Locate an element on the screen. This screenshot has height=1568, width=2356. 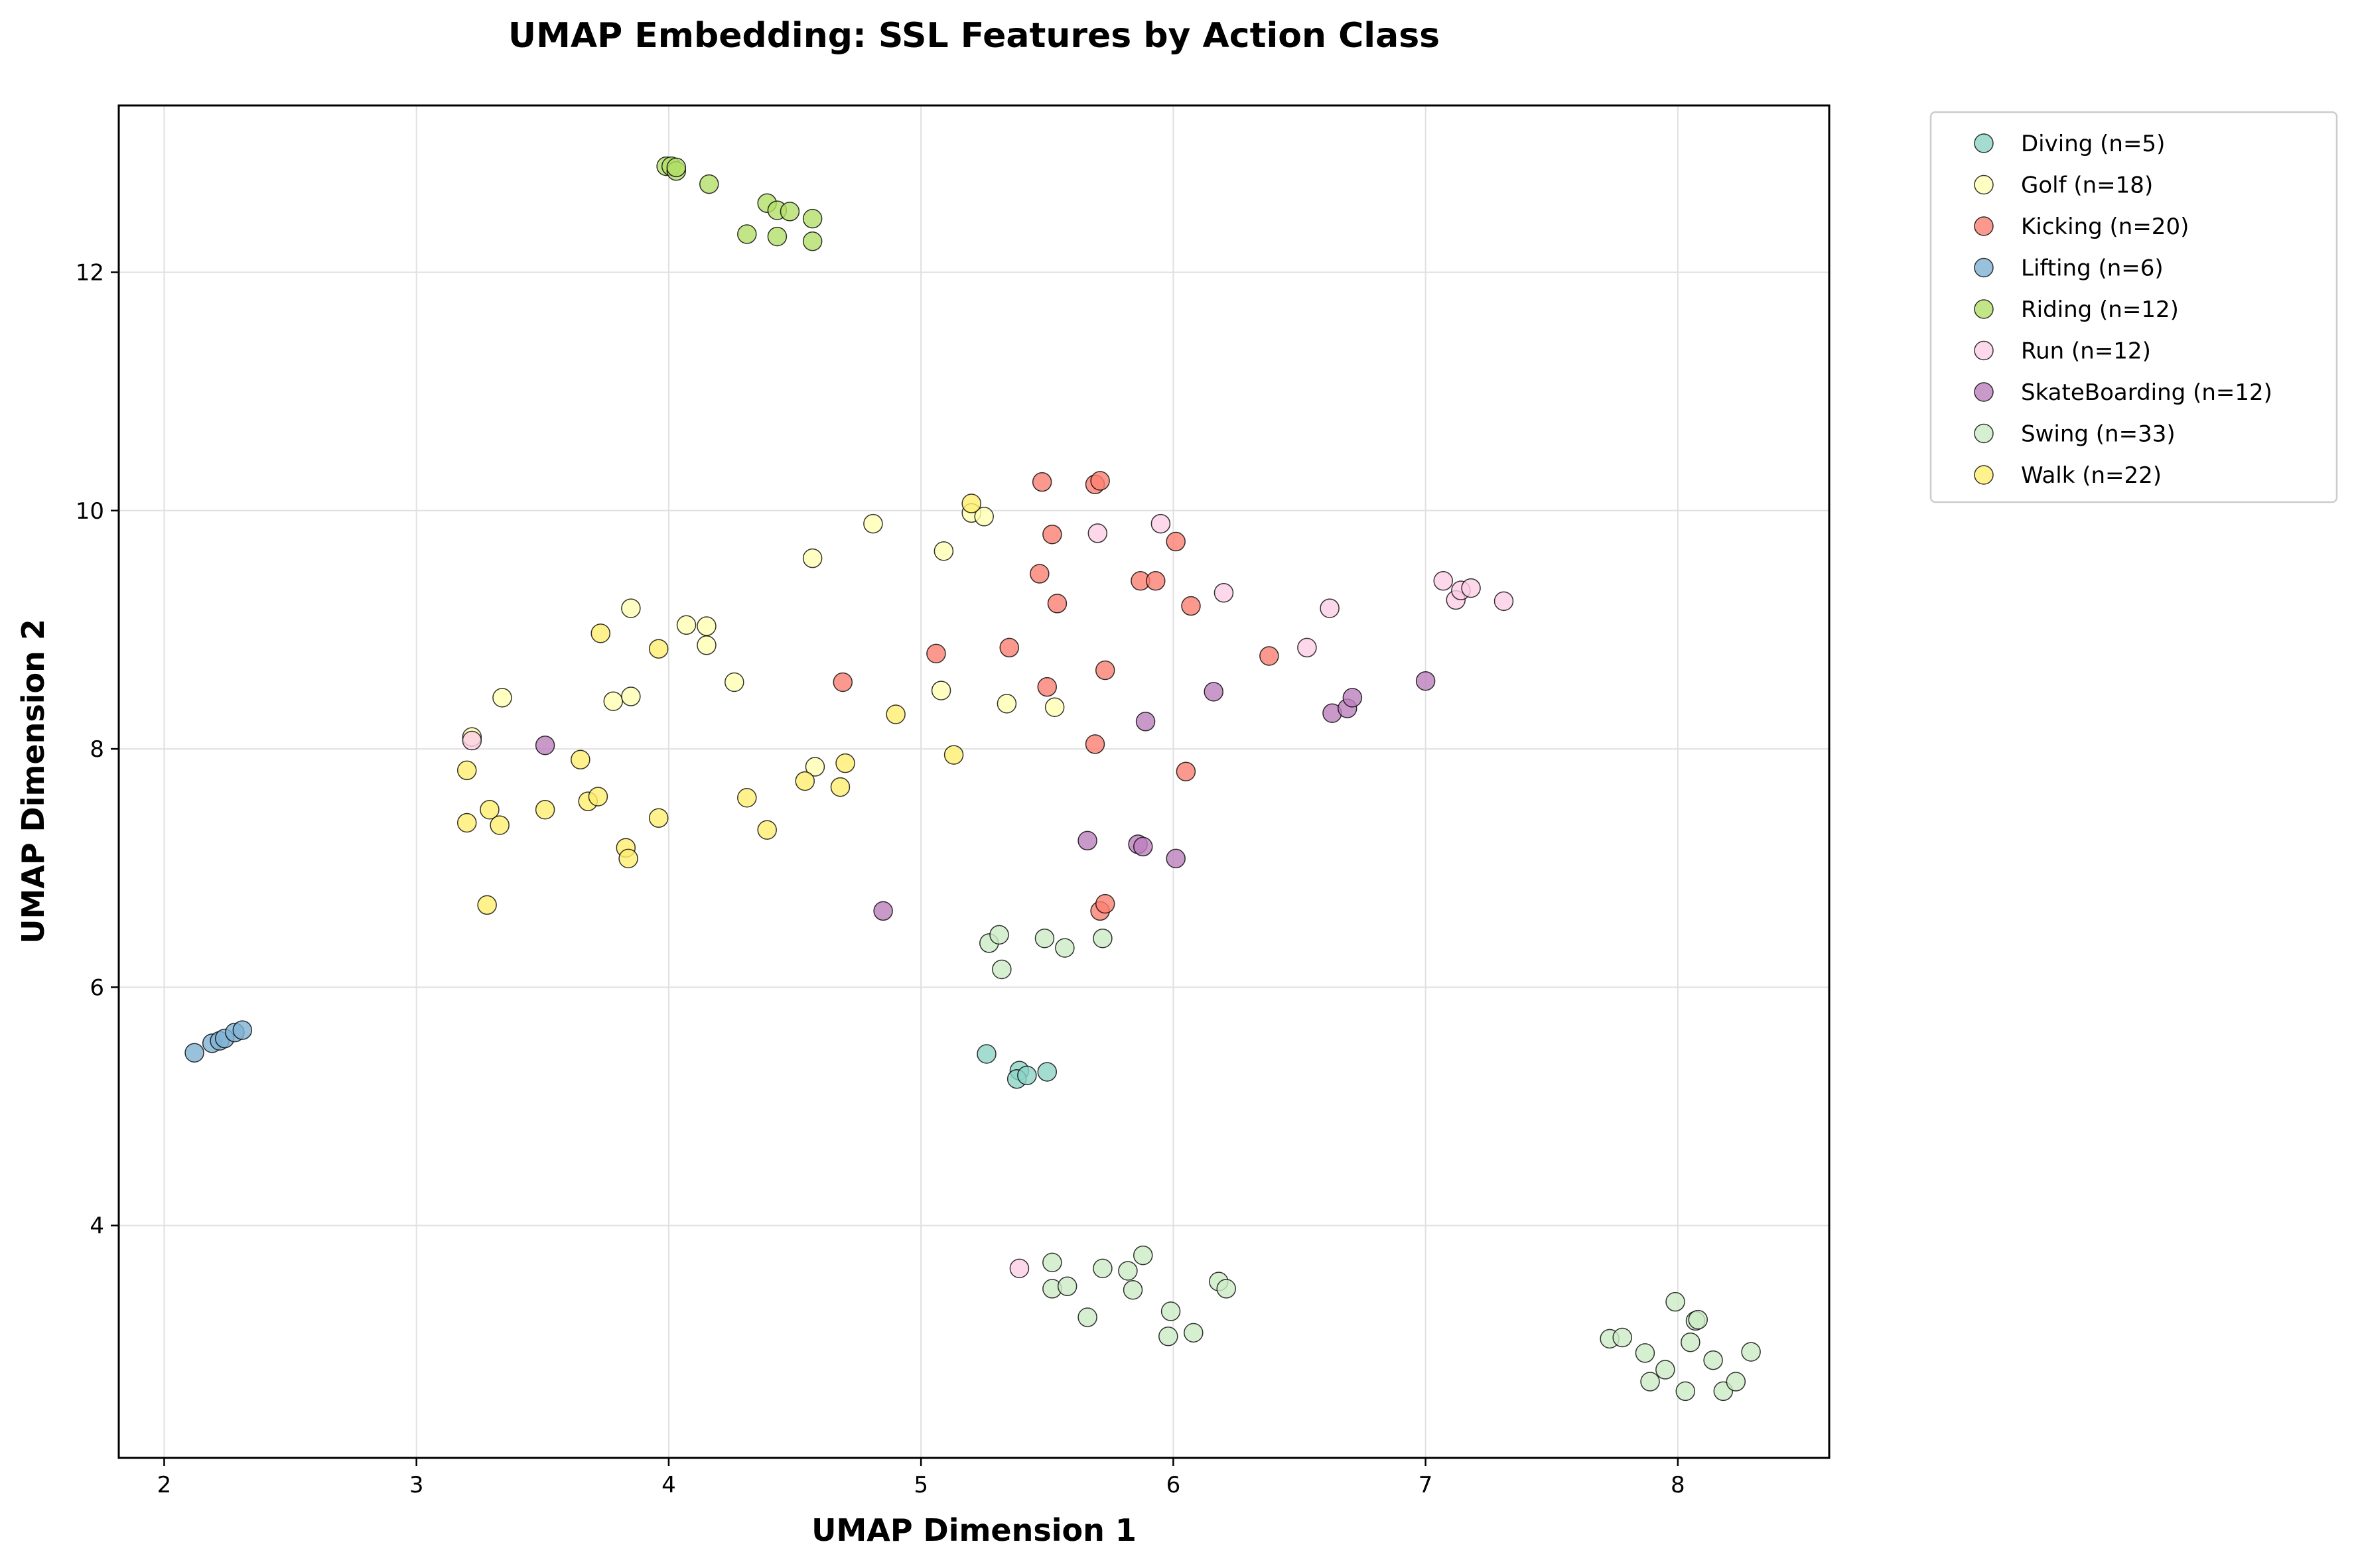
legend-item-run: Run (n=12) is located at coordinates (2062, 352).